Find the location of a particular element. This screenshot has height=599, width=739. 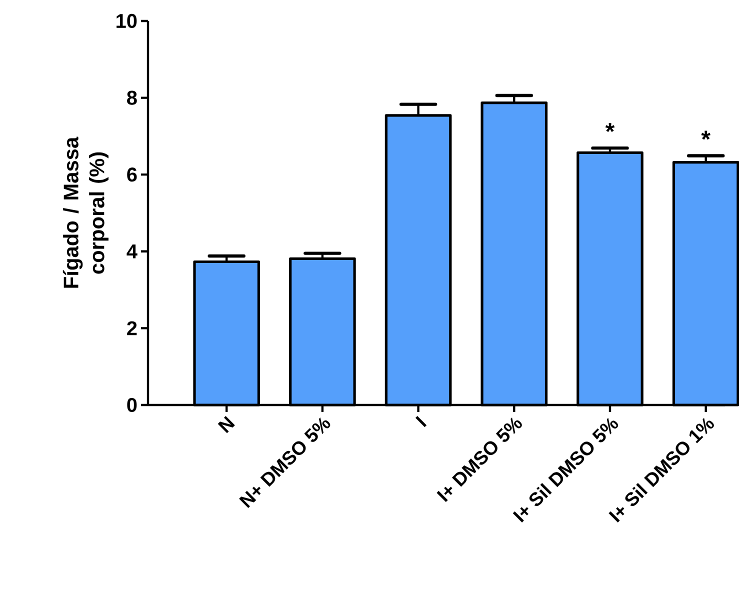

y-tick-label: 2 is located at coordinates (132, 328).